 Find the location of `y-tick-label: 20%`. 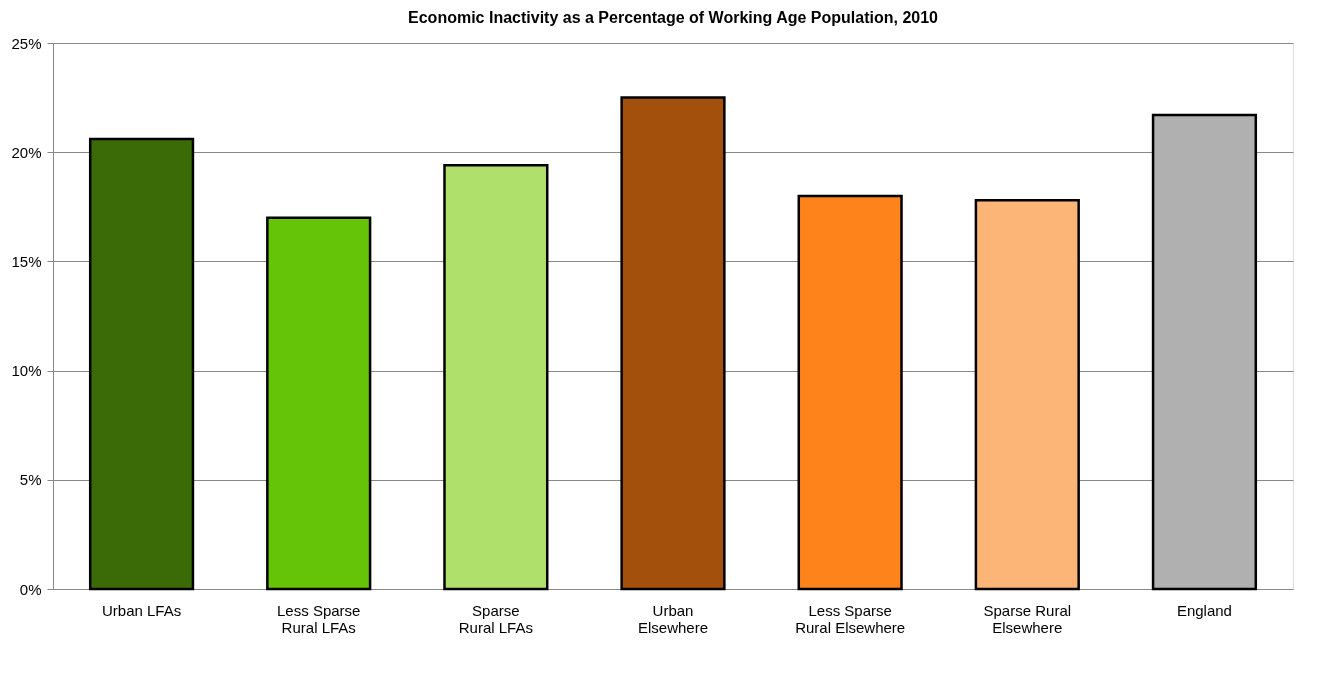

y-tick-label: 20% is located at coordinates (26, 152).